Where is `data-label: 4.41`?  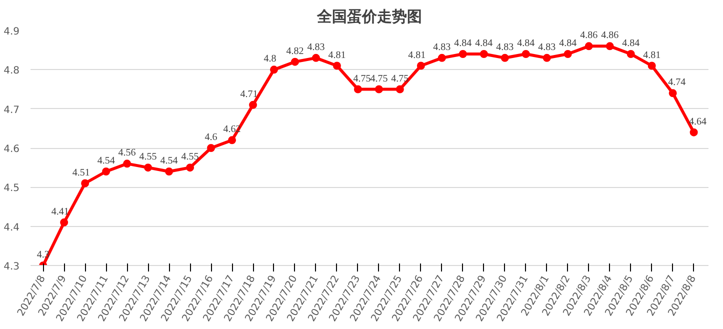
data-label: 4.41 is located at coordinates (60, 212).